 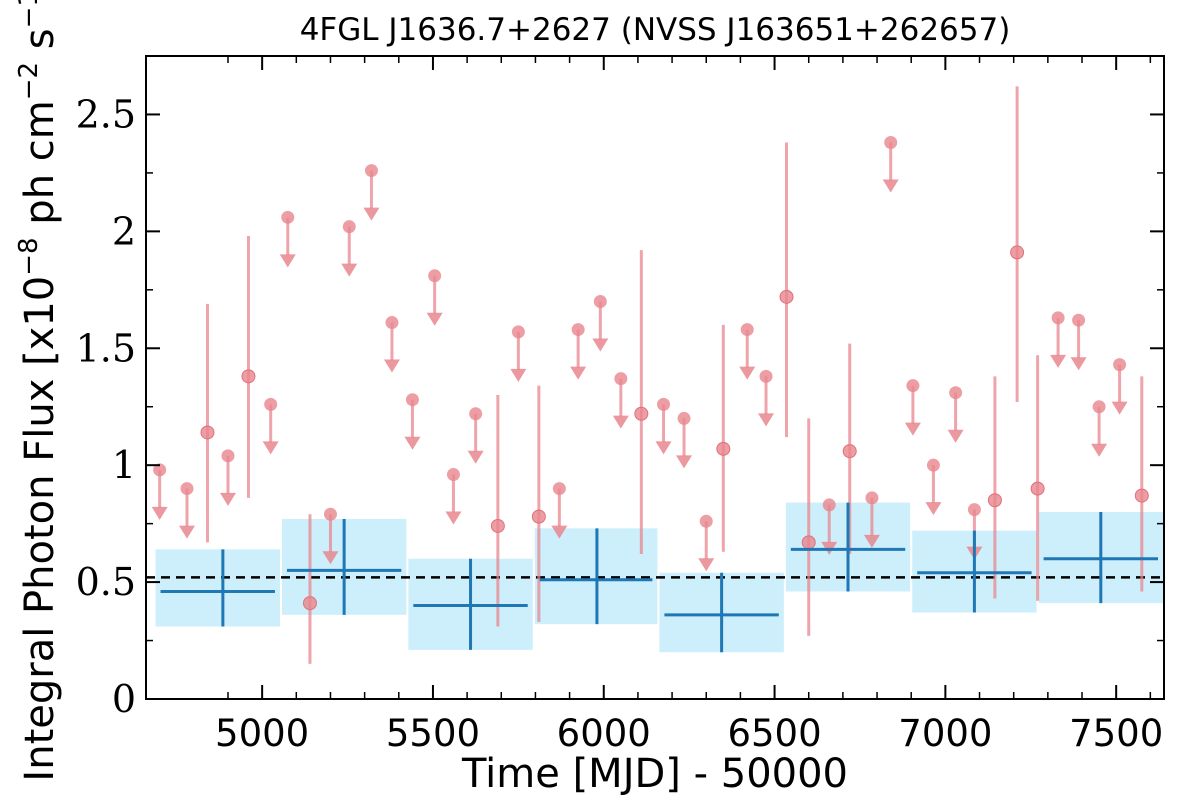 What do you see at coordinates (945, 733) in the screenshot?
I see `x-tick-label: 7000` at bounding box center [945, 733].